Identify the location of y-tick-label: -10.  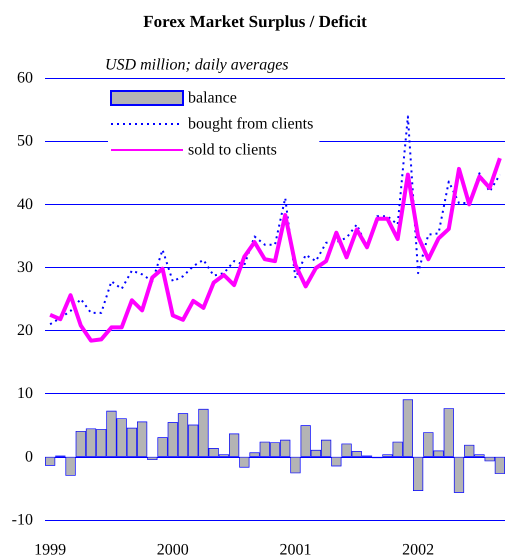
(22, 520).